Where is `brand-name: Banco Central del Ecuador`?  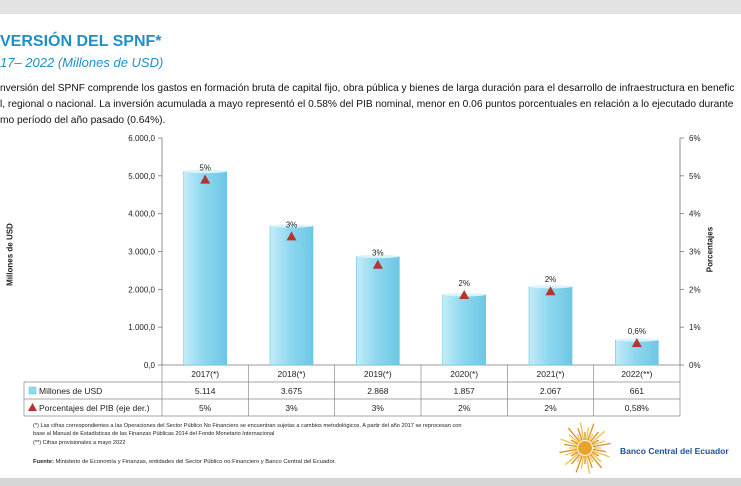 brand-name: Banco Central del Ecuador is located at coordinates (674, 451).